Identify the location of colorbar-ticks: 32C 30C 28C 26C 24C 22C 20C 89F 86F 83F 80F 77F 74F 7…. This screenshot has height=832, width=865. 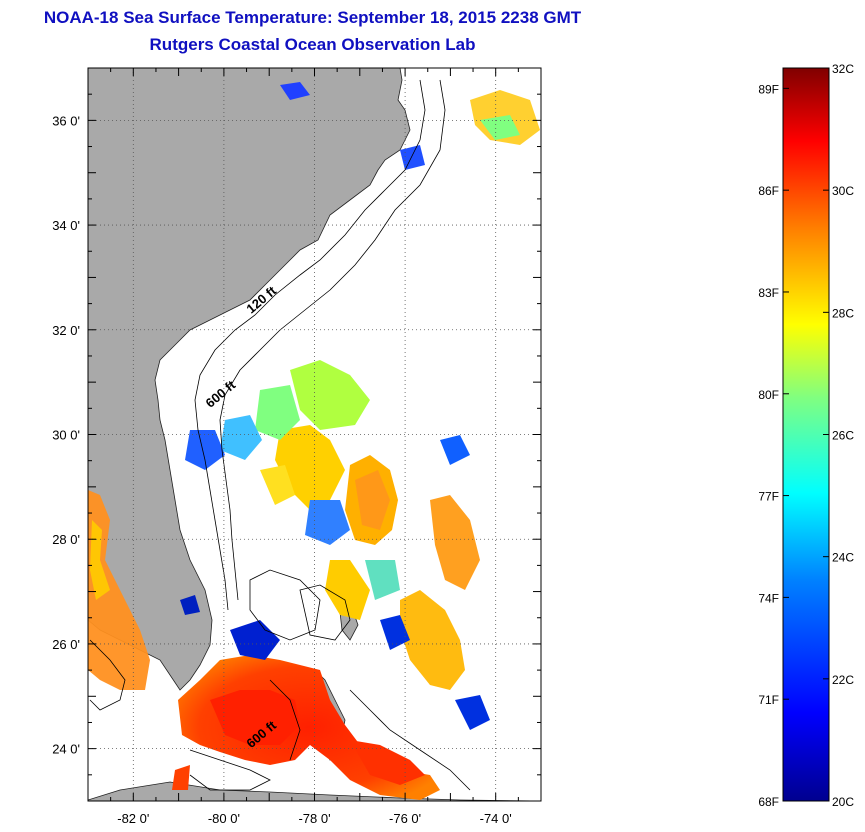
(806, 435).